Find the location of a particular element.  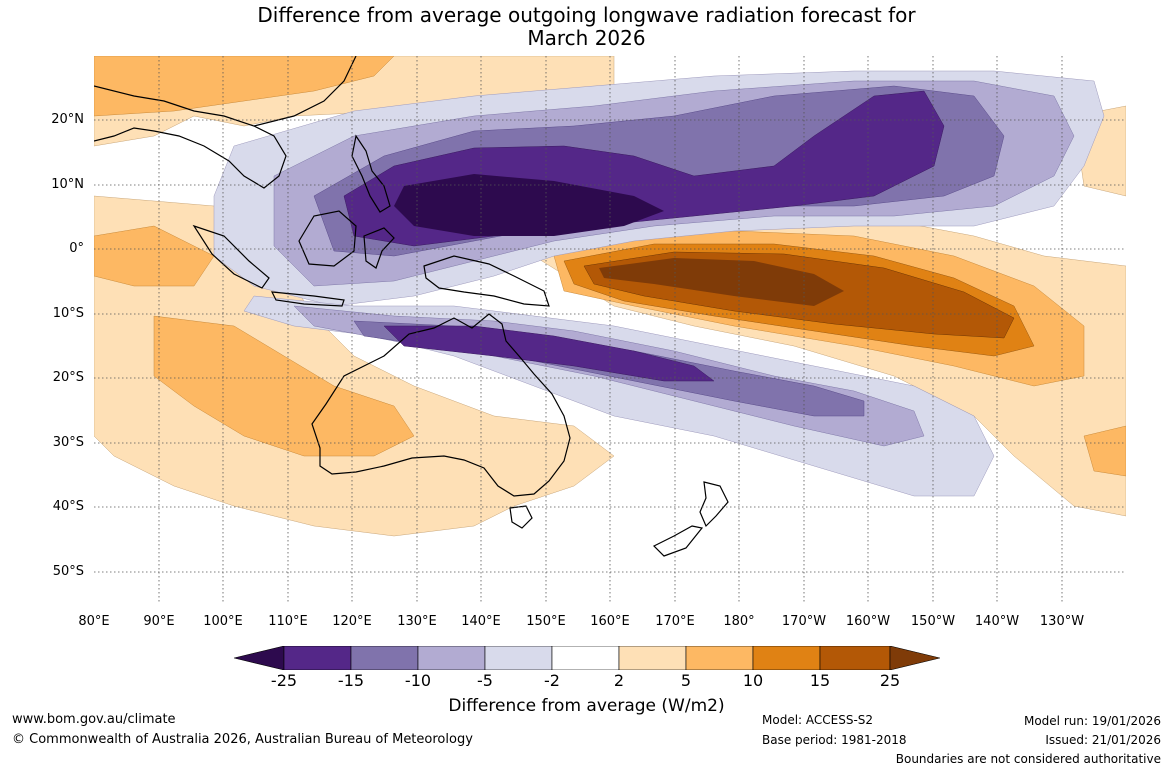

lon-label: 160°W is located at coordinates (868, 621).